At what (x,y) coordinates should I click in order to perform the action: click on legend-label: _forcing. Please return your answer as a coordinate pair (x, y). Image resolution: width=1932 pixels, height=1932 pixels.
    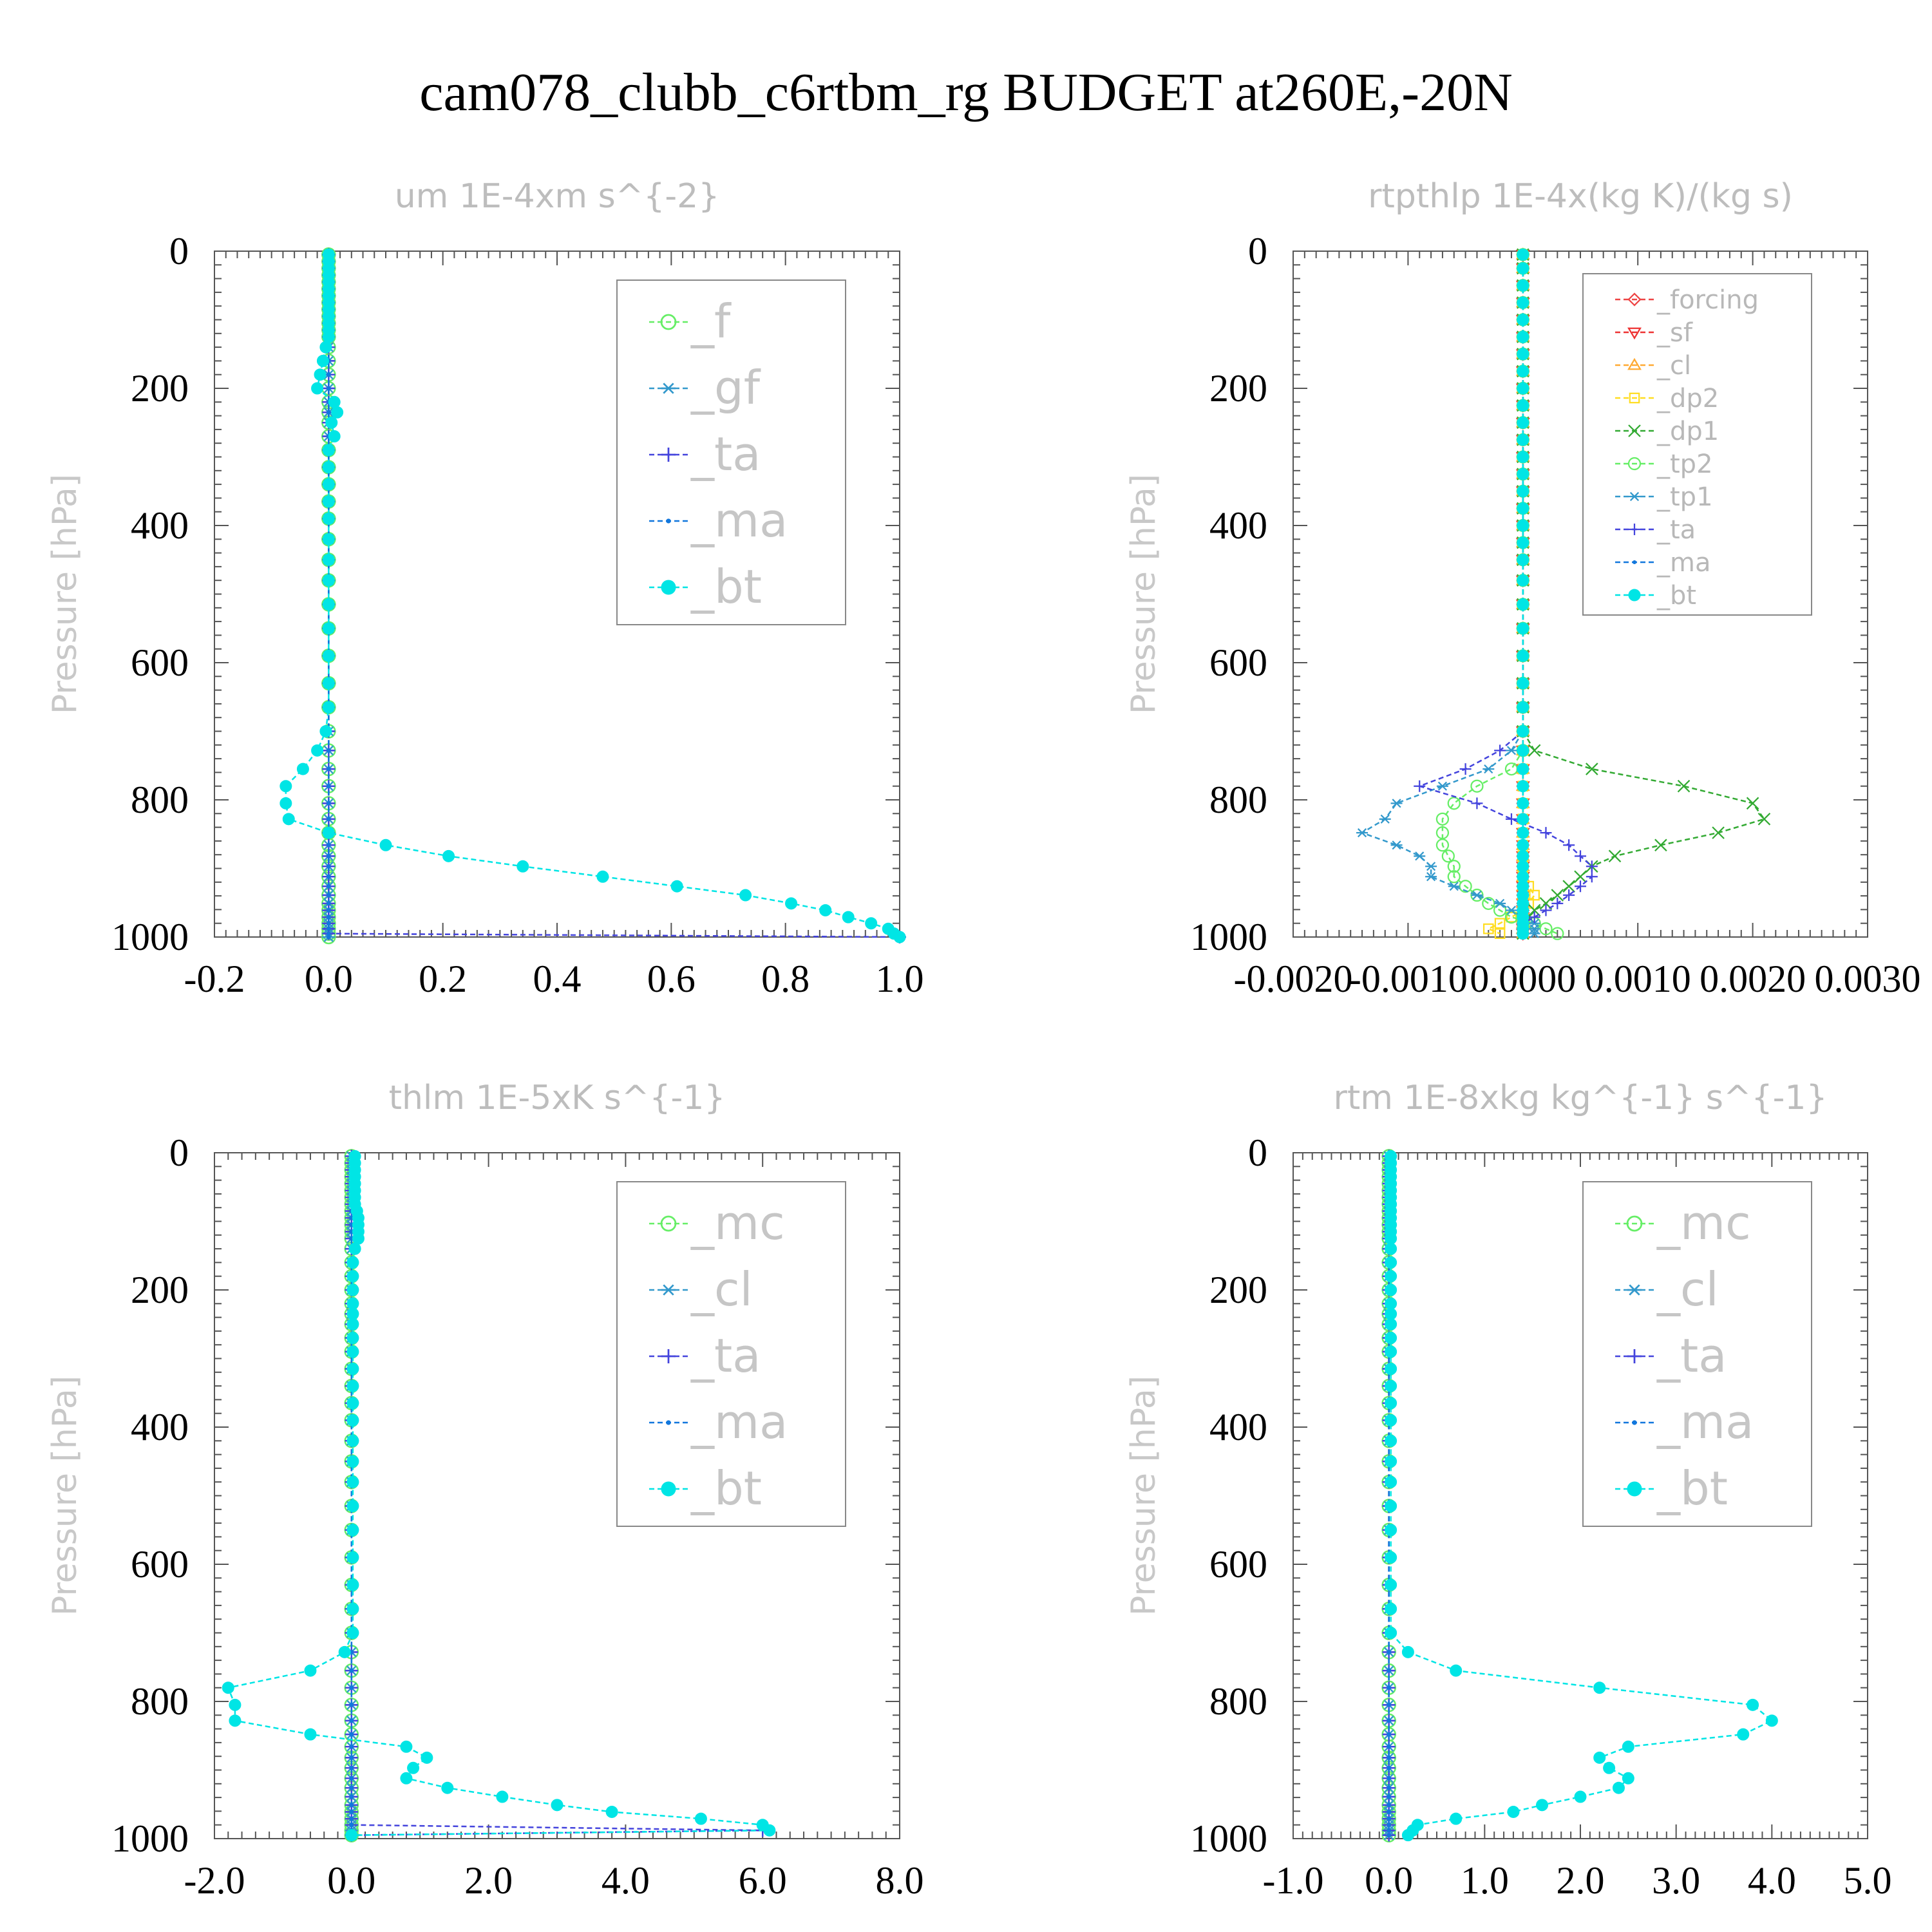
    Looking at the image, I should click on (1708, 300).